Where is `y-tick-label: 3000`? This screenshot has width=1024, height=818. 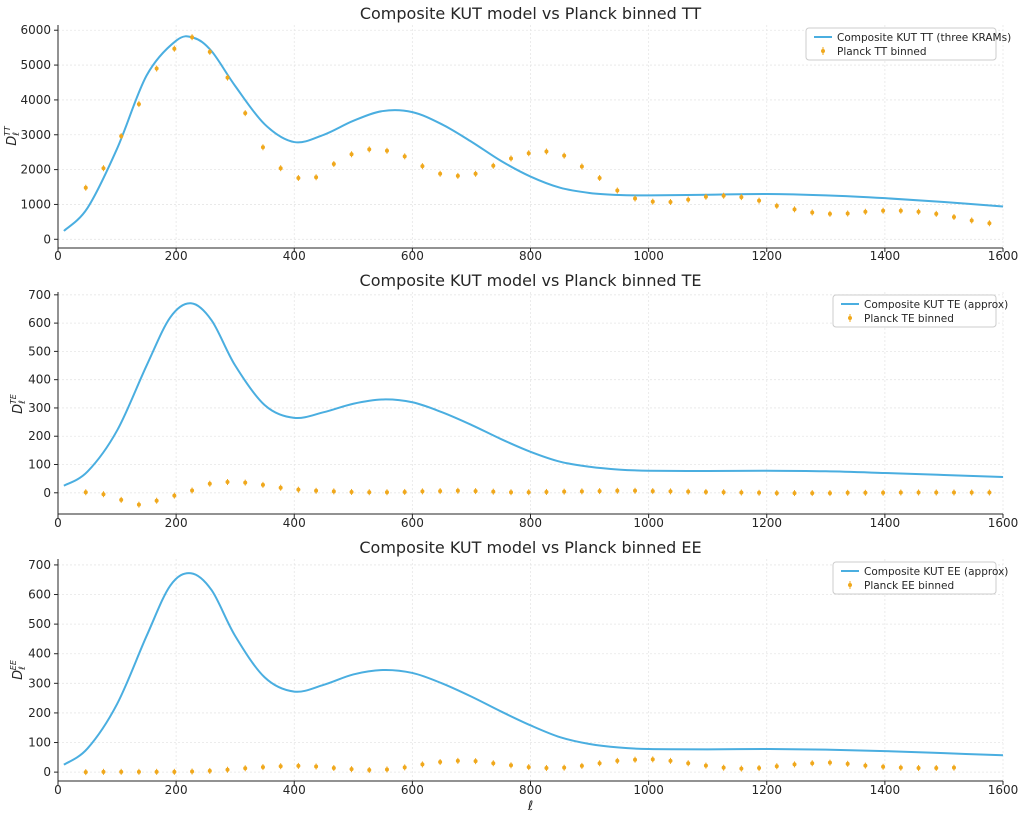
y-tick-label: 3000 is located at coordinates (35, 135).